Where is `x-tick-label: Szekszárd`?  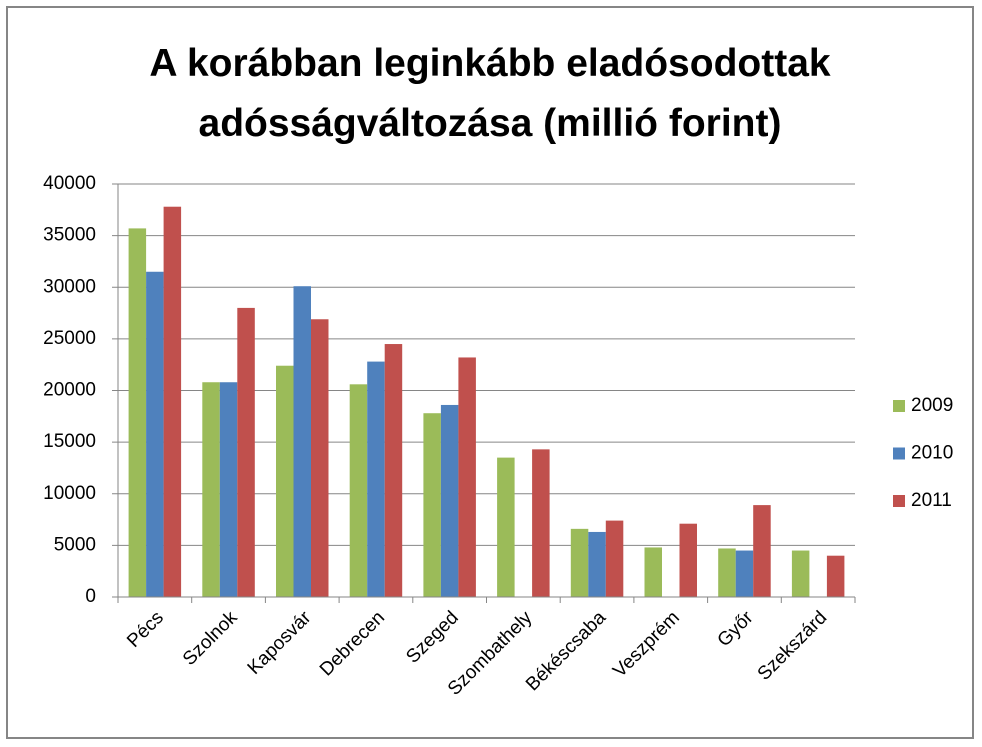
x-tick-label: Szekszárd is located at coordinates (793, 646).